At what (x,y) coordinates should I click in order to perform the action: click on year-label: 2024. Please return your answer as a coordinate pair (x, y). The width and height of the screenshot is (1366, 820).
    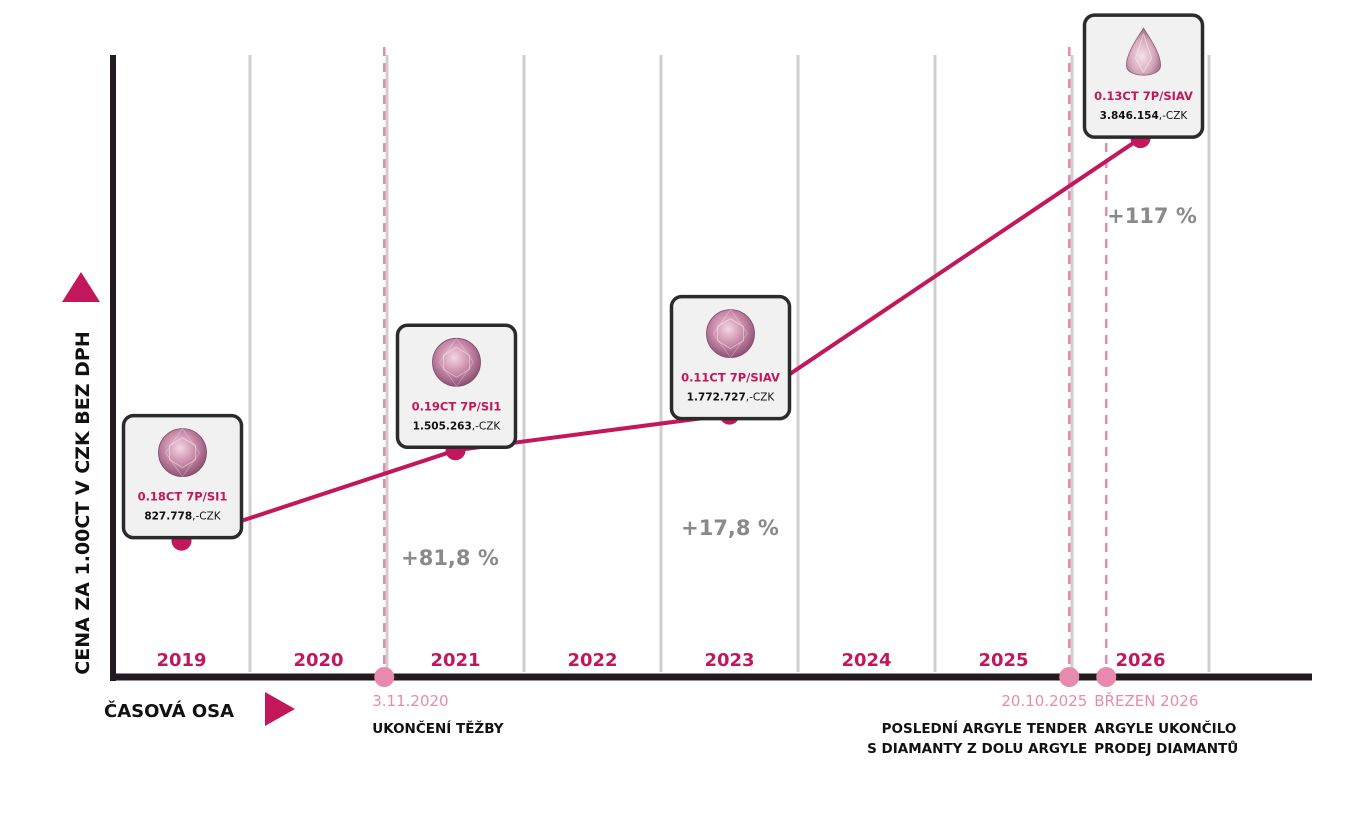
    Looking at the image, I should click on (866, 660).